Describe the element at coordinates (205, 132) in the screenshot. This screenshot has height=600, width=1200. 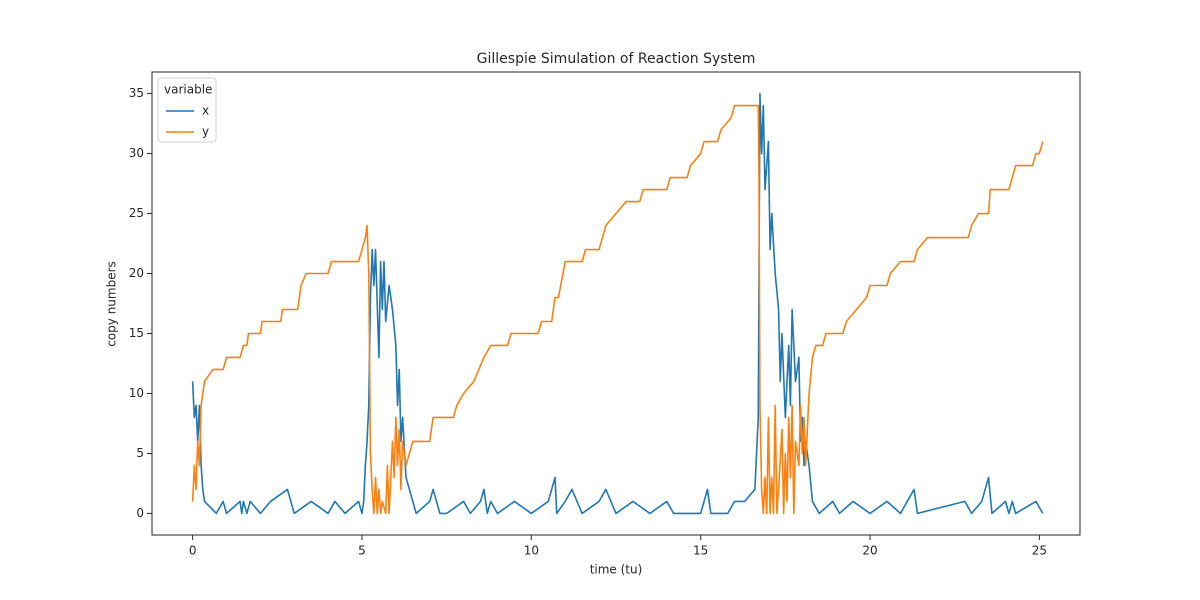
I see `legend-label: y` at that location.